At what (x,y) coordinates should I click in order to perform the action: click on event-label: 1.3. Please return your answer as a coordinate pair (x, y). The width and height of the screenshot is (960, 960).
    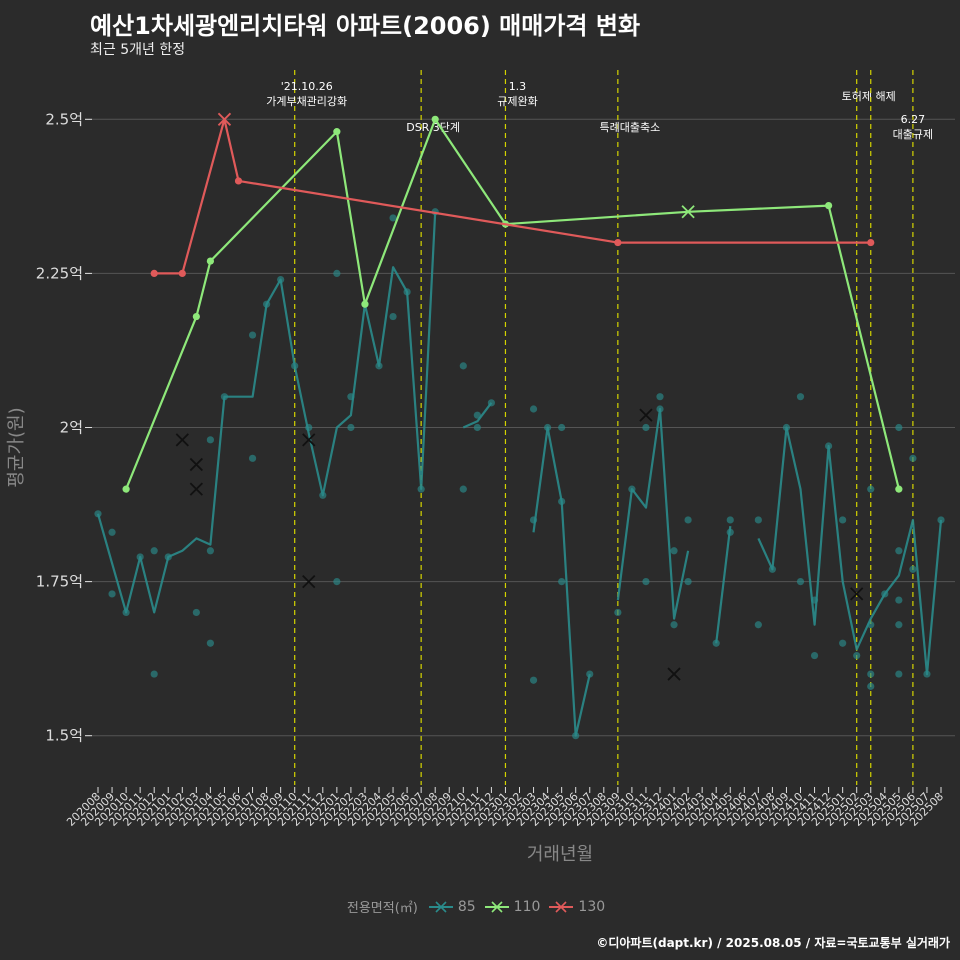
    Looking at the image, I should click on (518, 86).